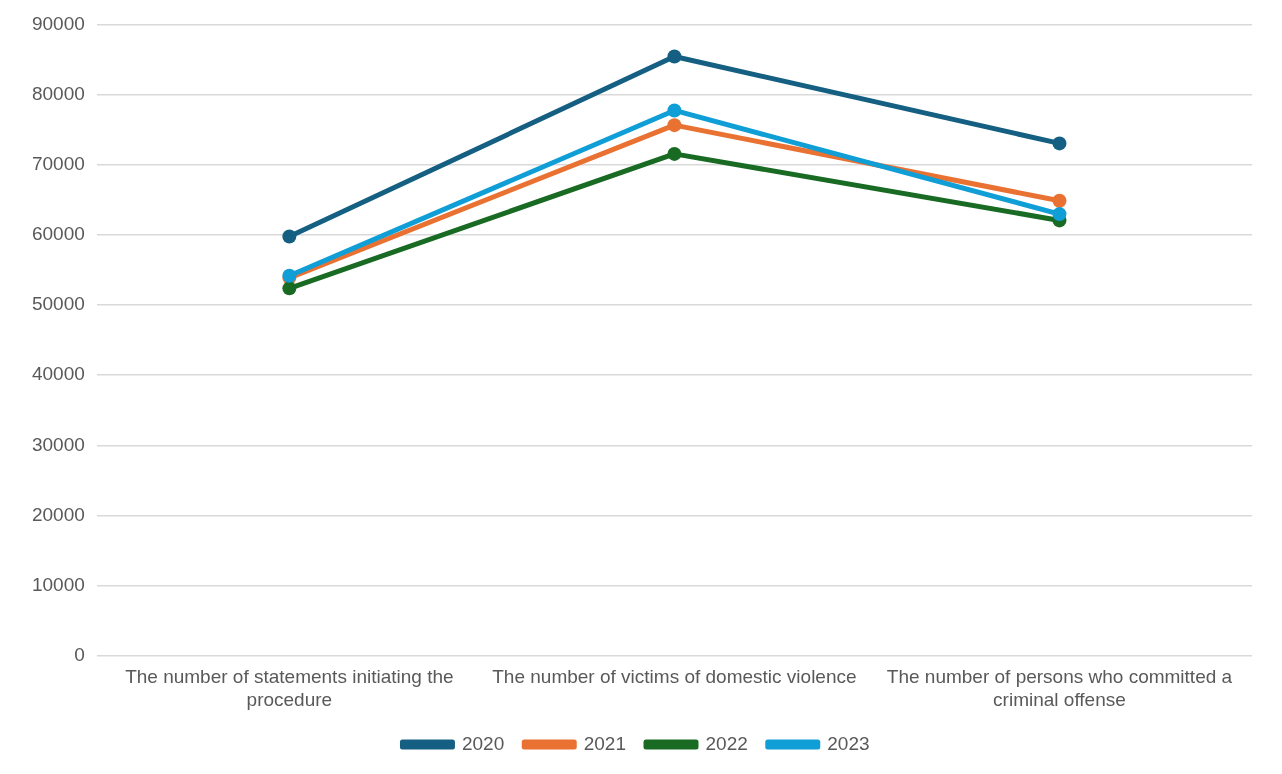 This screenshot has height=774, width=1282. I want to click on y-tick-label: 90000, so click(58, 24).